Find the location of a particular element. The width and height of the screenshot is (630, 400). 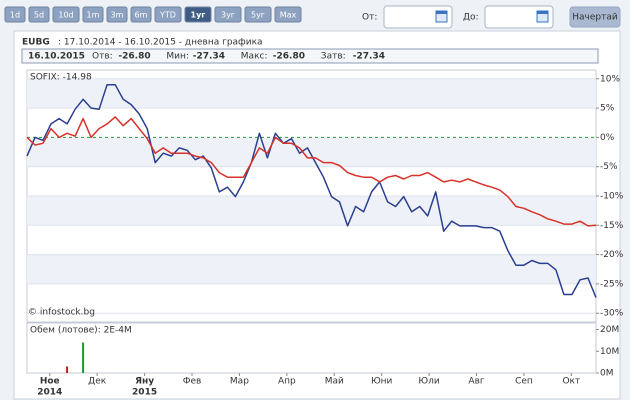

button-label: 6m is located at coordinates (141, 15).